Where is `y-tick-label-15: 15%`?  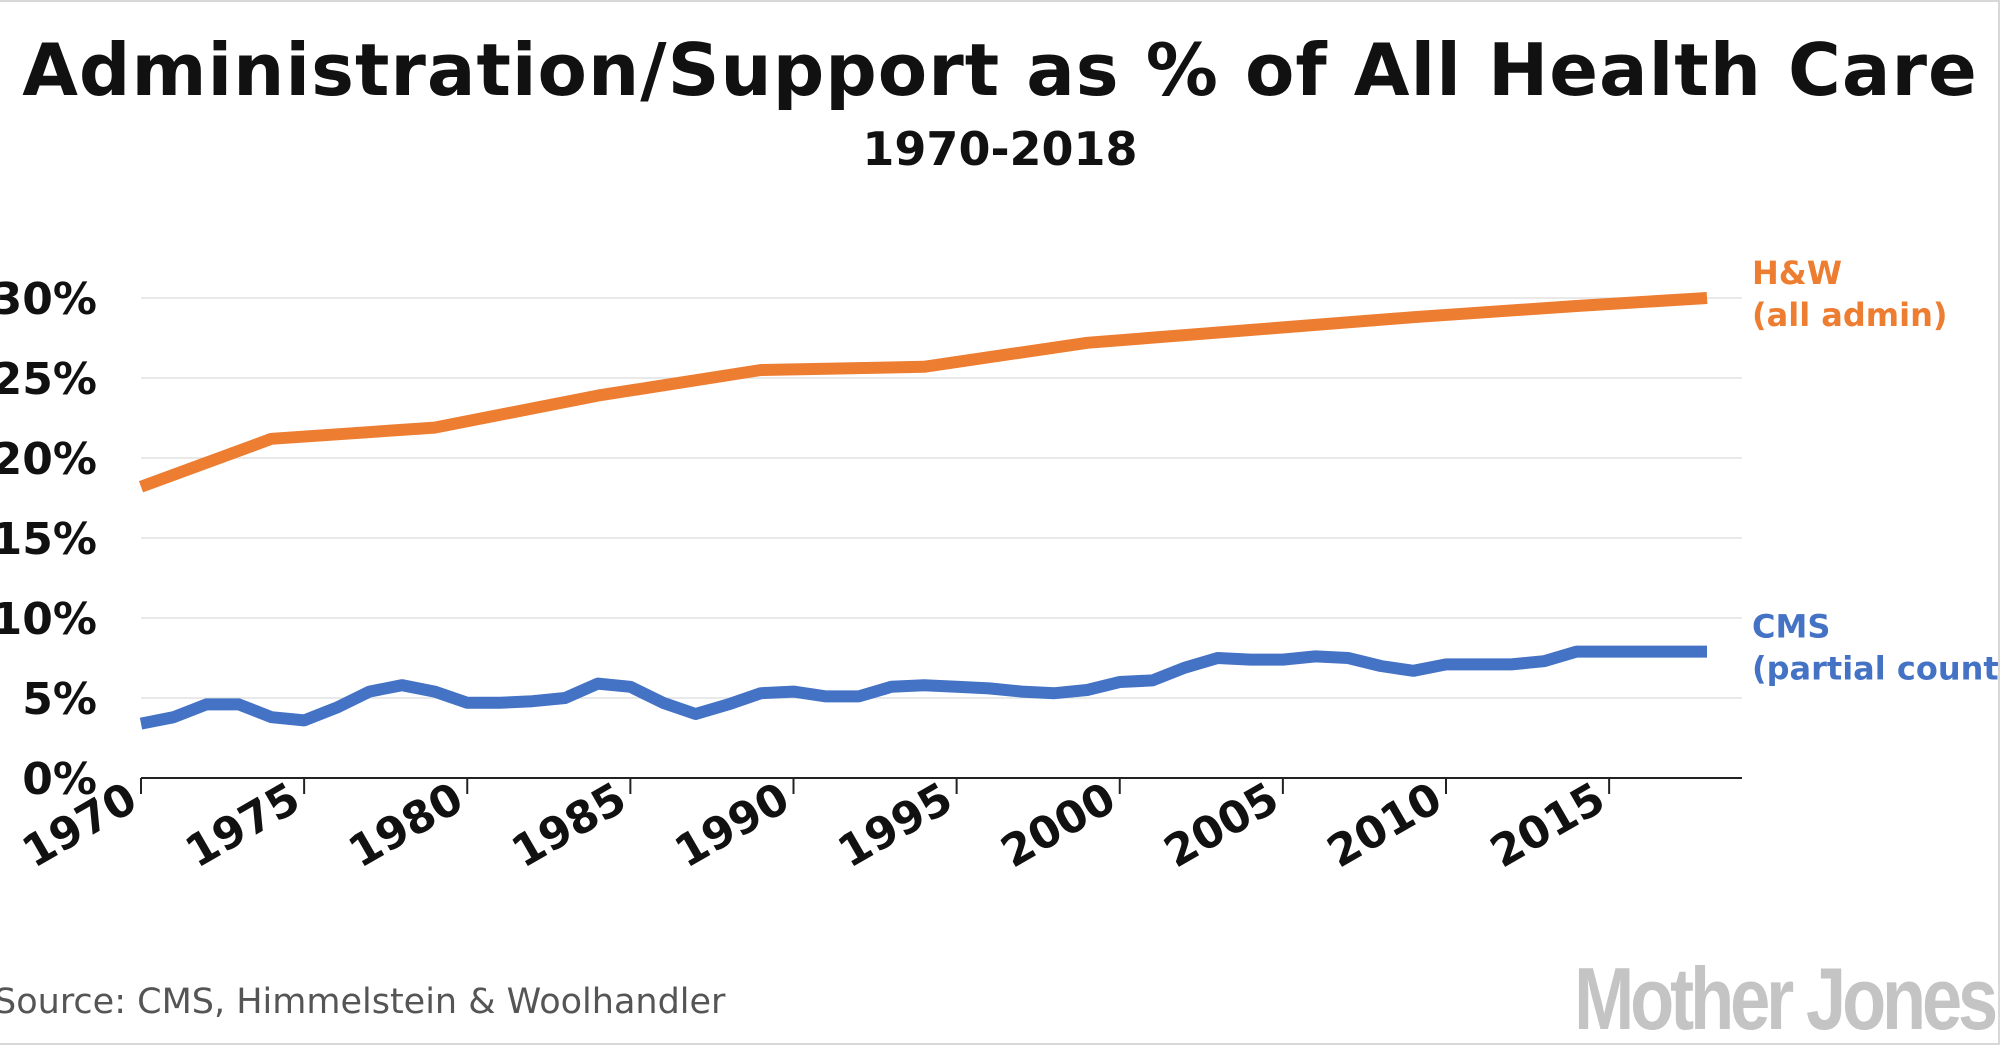 y-tick-label-15: 15% is located at coordinates (48, 539).